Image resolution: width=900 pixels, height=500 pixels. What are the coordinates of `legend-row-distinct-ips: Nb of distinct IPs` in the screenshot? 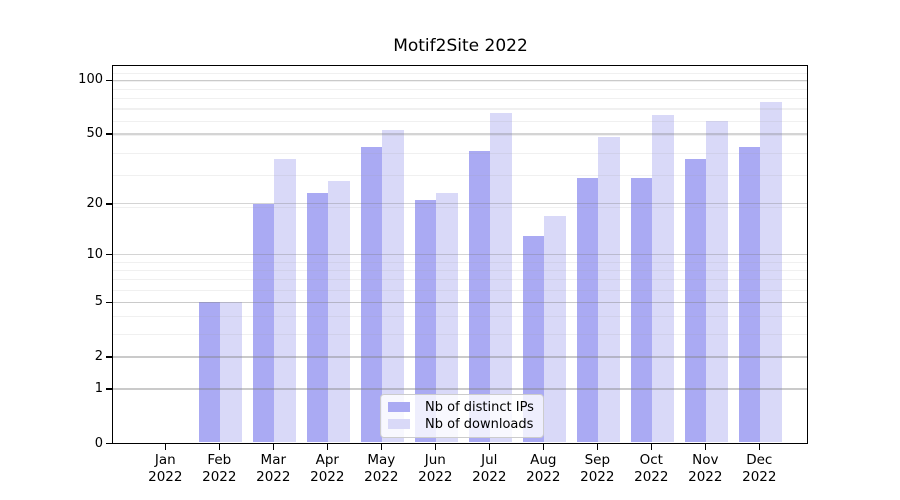 It's located at (462, 407).